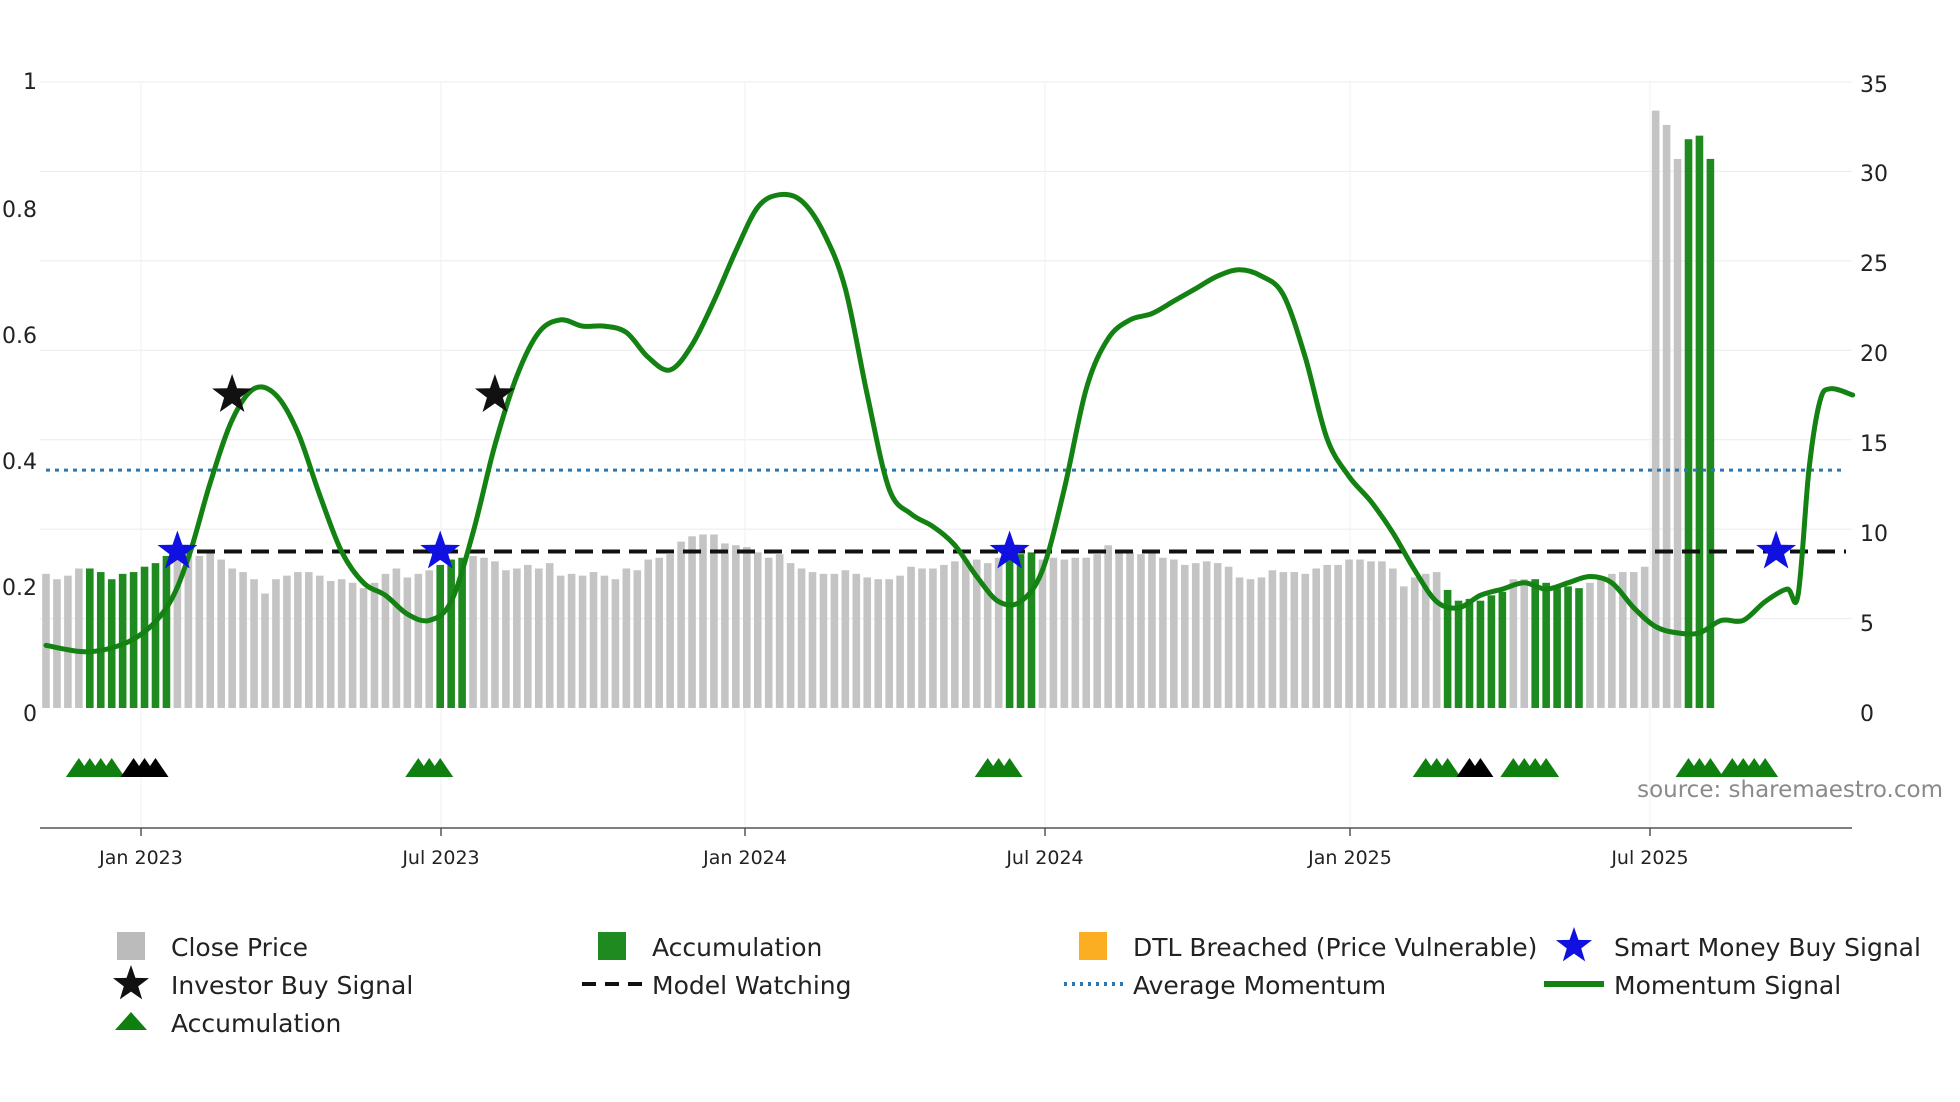 This screenshot has width=1960, height=1102. I want to click on source-label: source: sharemaestro.com, so click(1790, 790).